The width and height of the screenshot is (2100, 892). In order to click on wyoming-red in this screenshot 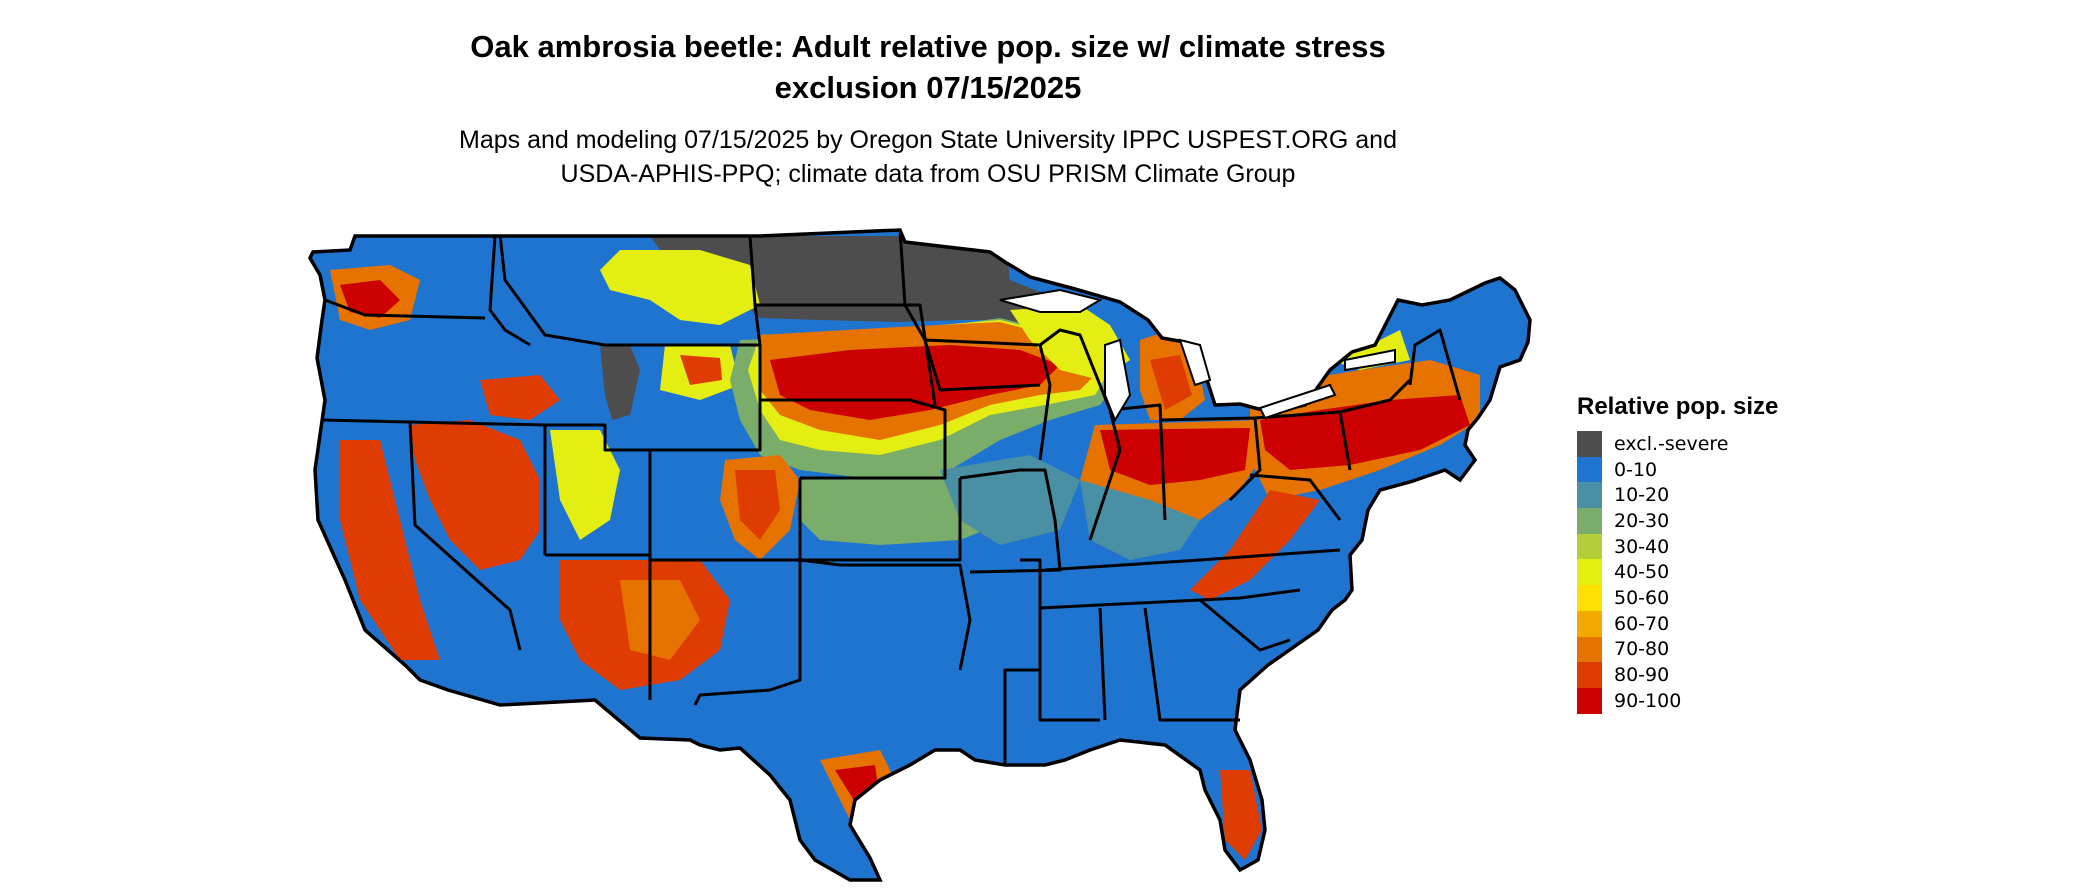, I will do `click(701, 370)`.